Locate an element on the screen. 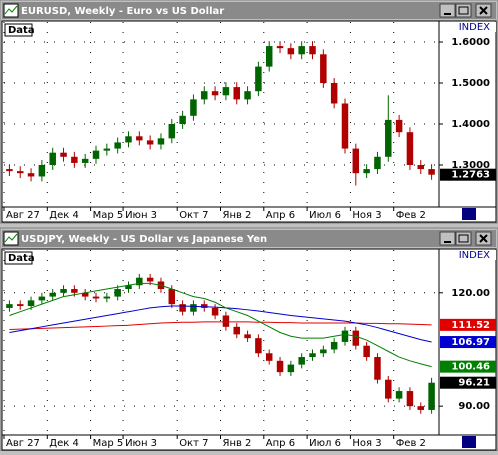 The height and width of the screenshot is (455, 498). x-tick-label: Авг 27 is located at coordinates (23, 443).